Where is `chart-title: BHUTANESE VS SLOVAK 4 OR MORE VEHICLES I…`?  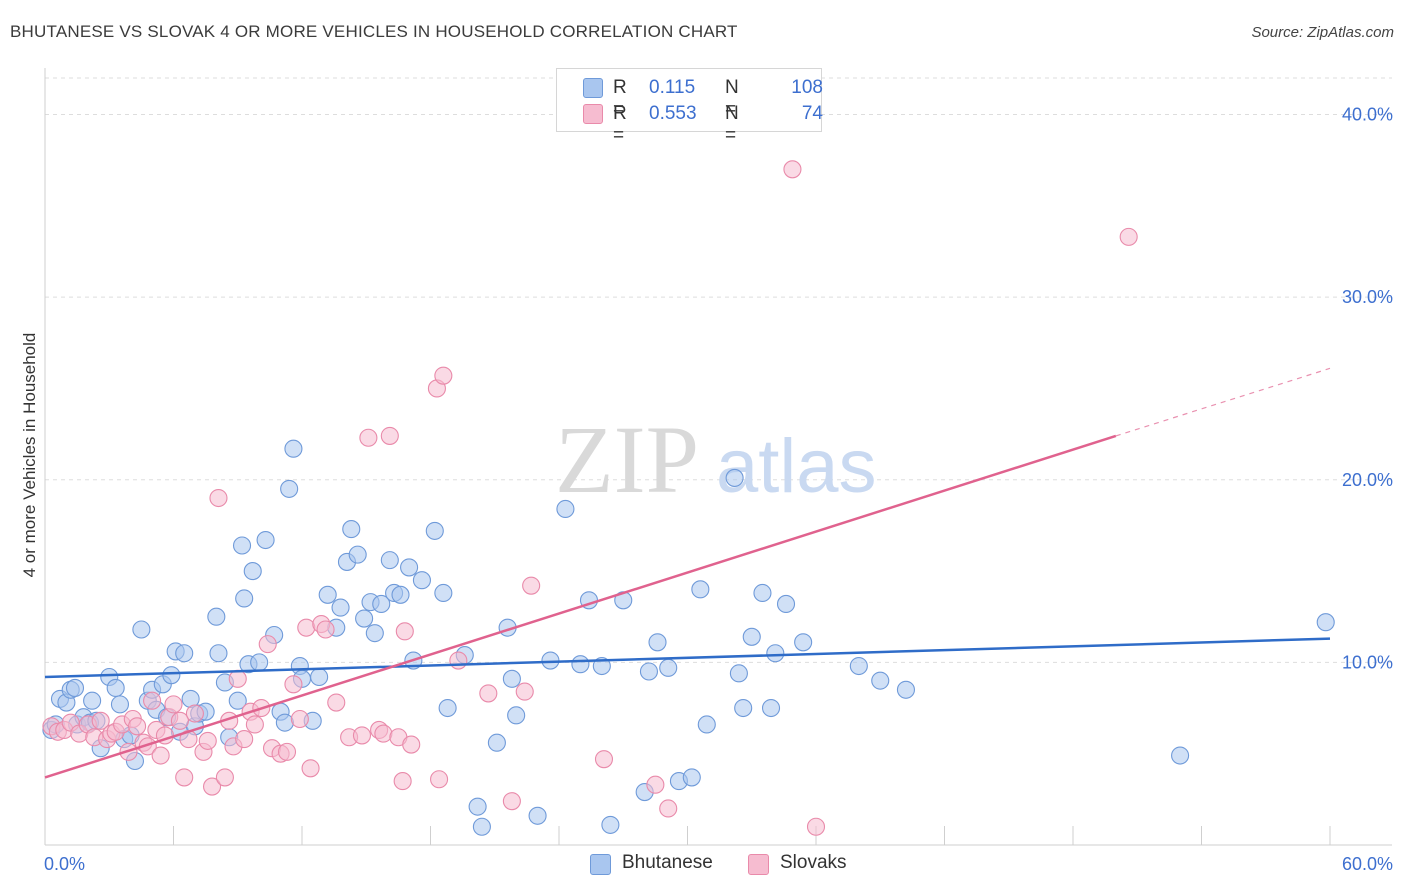
chart-title: BHUTANESE VS SLOVAK 4 OR MORE VEHICLES I… is located at coordinates (374, 31).